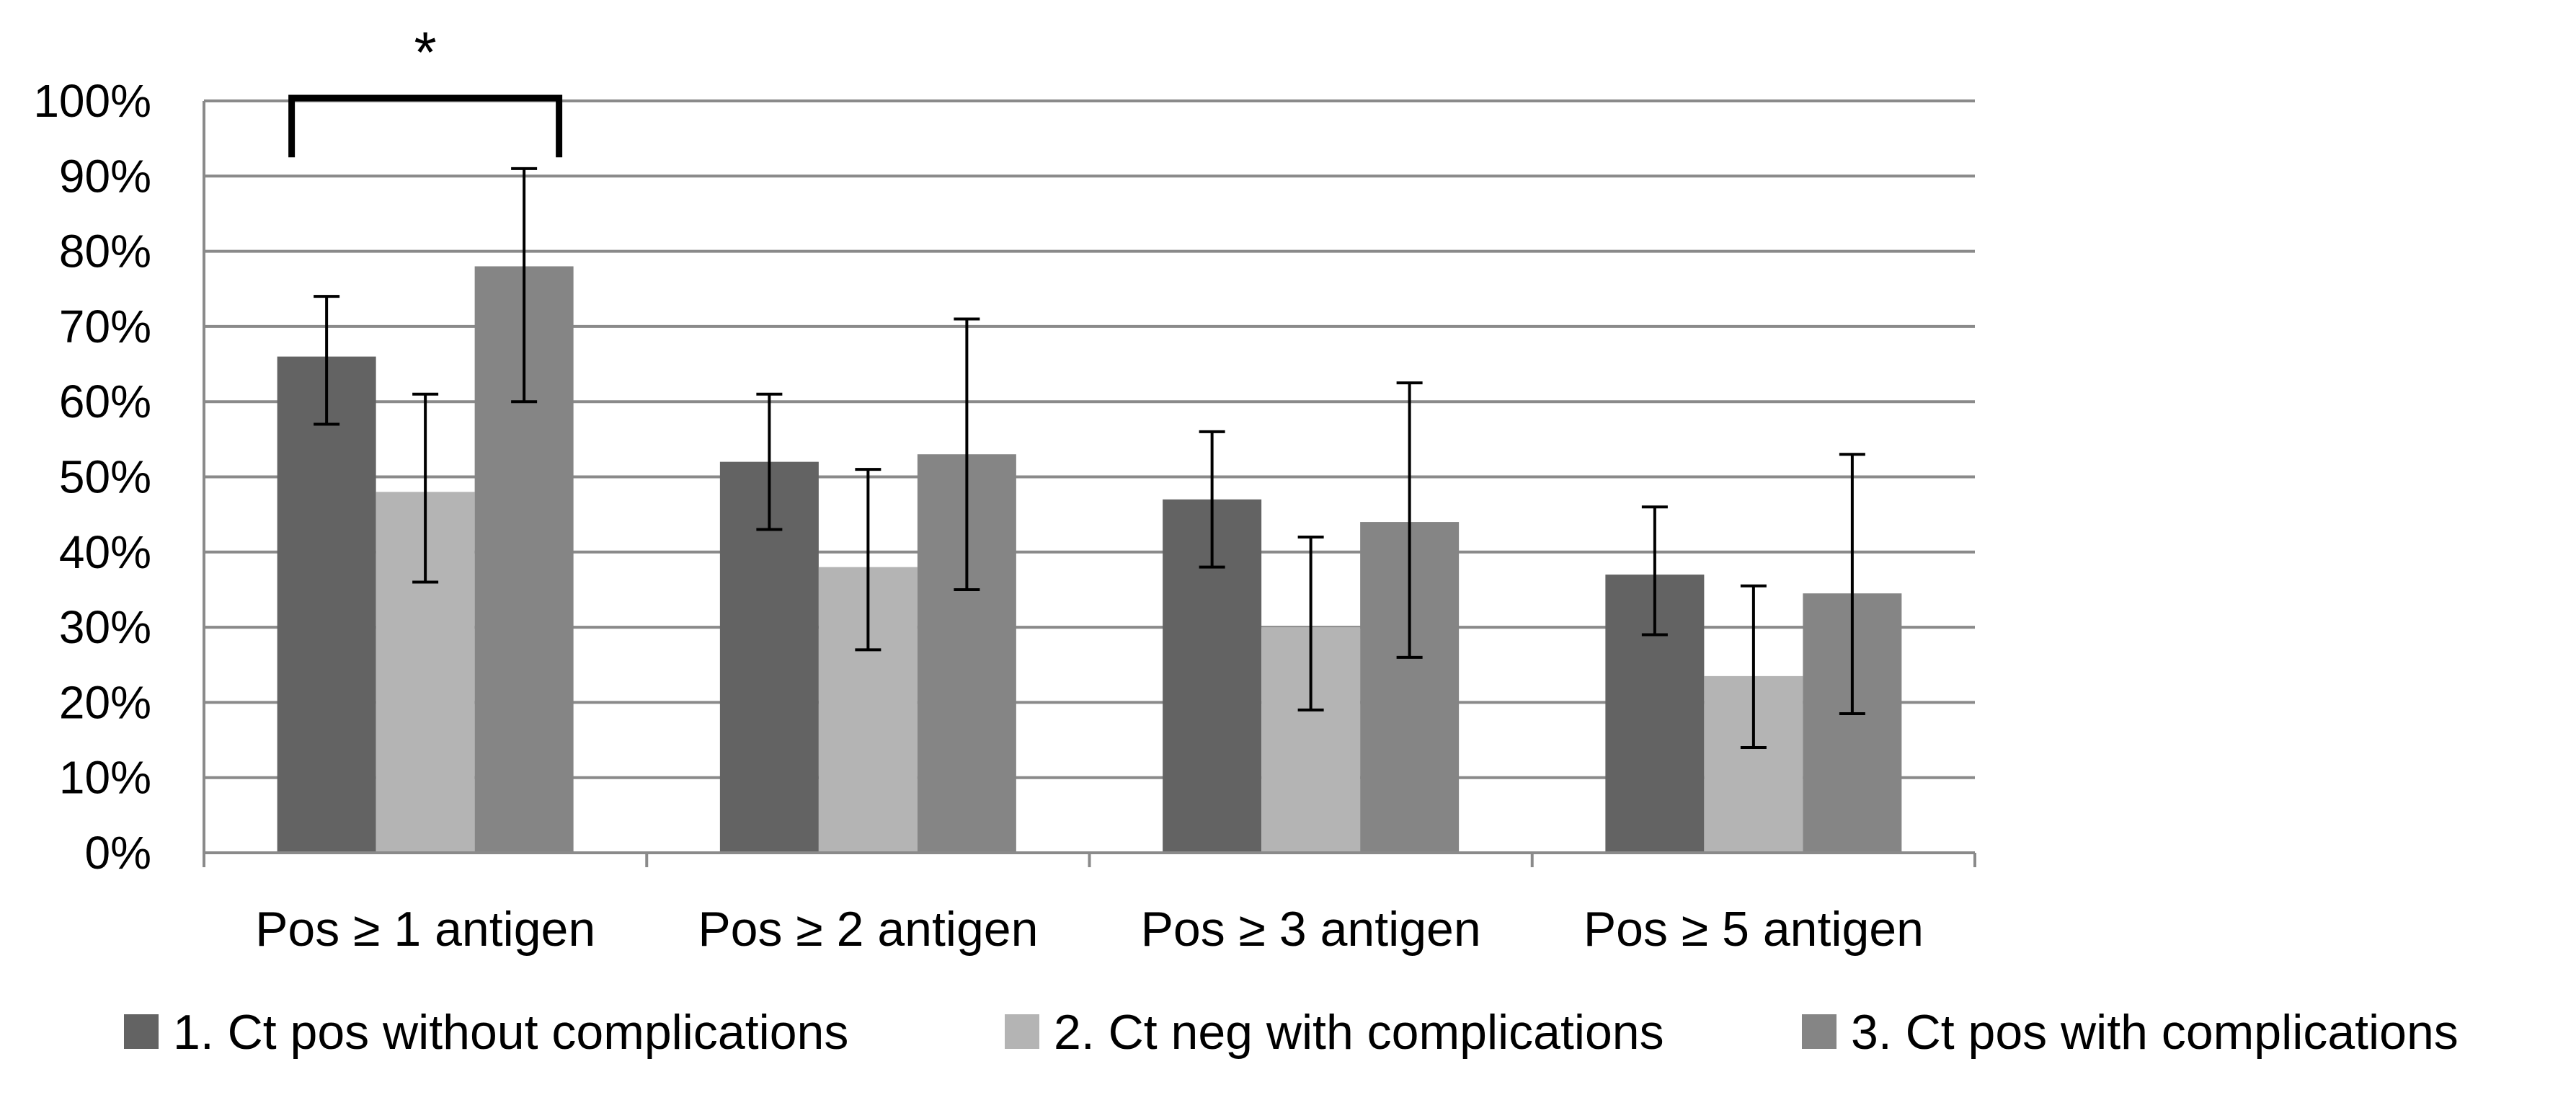  I want to click on y-tick-label: 20%, so click(105, 702).